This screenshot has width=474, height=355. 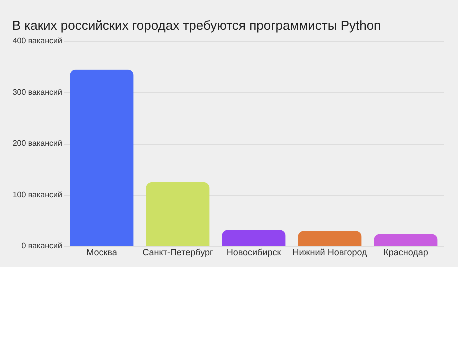 I want to click on x-tick-label: Новосибирск, so click(x=254, y=253).